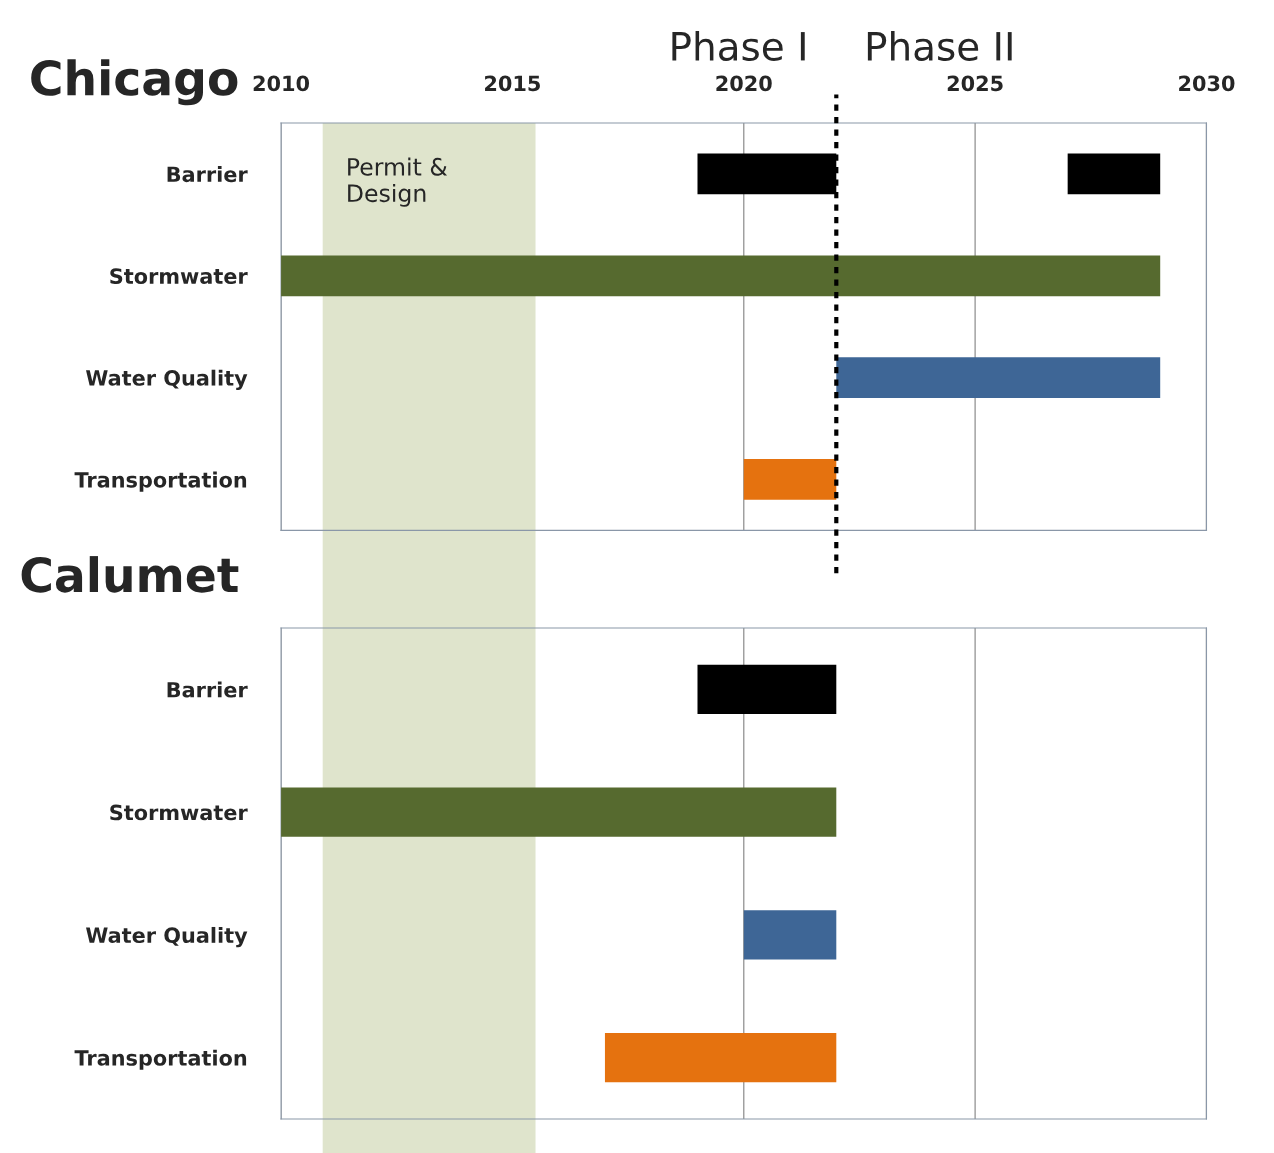 This screenshot has height=1153, width=1274. Describe the element at coordinates (281, 83) in the screenshot. I see `x-tick-label: 2010` at that location.